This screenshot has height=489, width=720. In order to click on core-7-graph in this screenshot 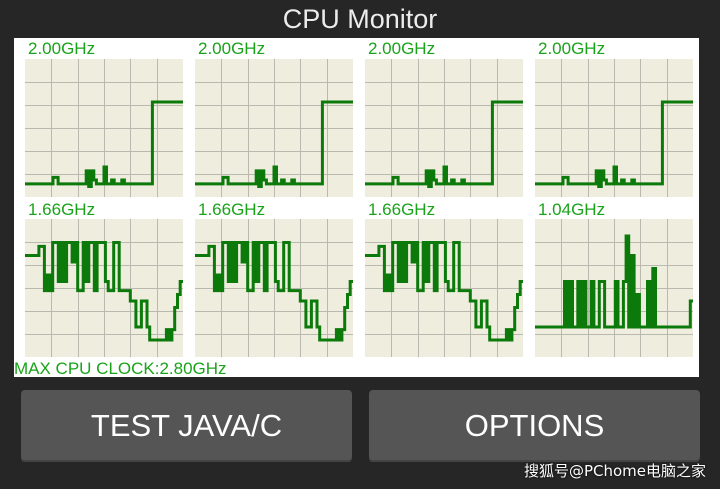, I will do `click(444, 288)`.